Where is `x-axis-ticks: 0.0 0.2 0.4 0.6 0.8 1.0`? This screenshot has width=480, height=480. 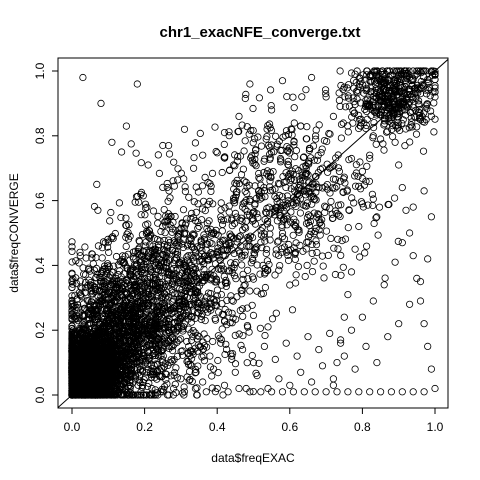
x-axis-ticks: 0.0 0.2 0.4 0.6 0.8 1.0 is located at coordinates (254, 421).